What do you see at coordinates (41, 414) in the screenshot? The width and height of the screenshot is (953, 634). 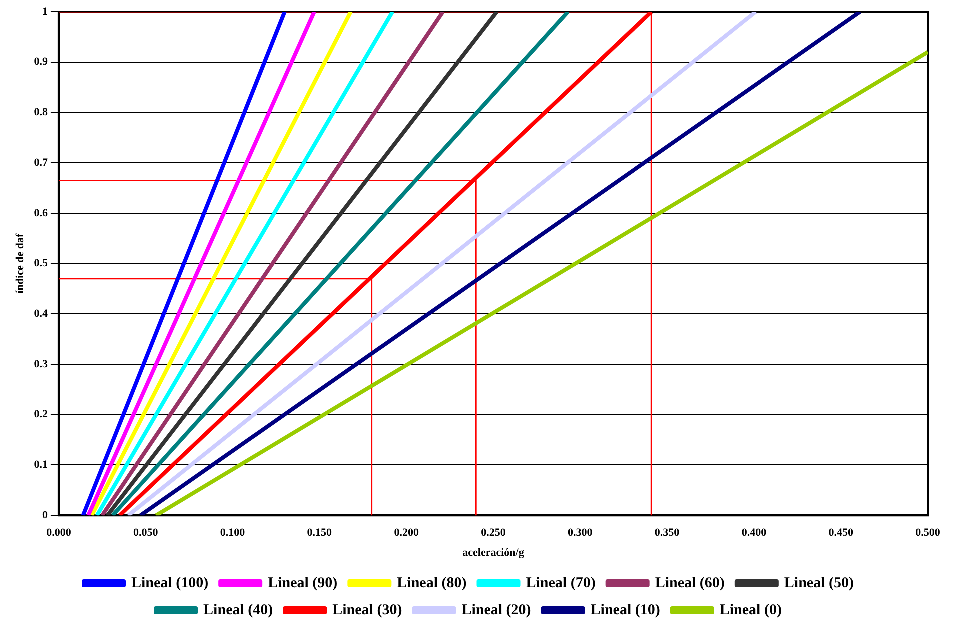 I see `y-tick-label: 0.2` at bounding box center [41, 414].